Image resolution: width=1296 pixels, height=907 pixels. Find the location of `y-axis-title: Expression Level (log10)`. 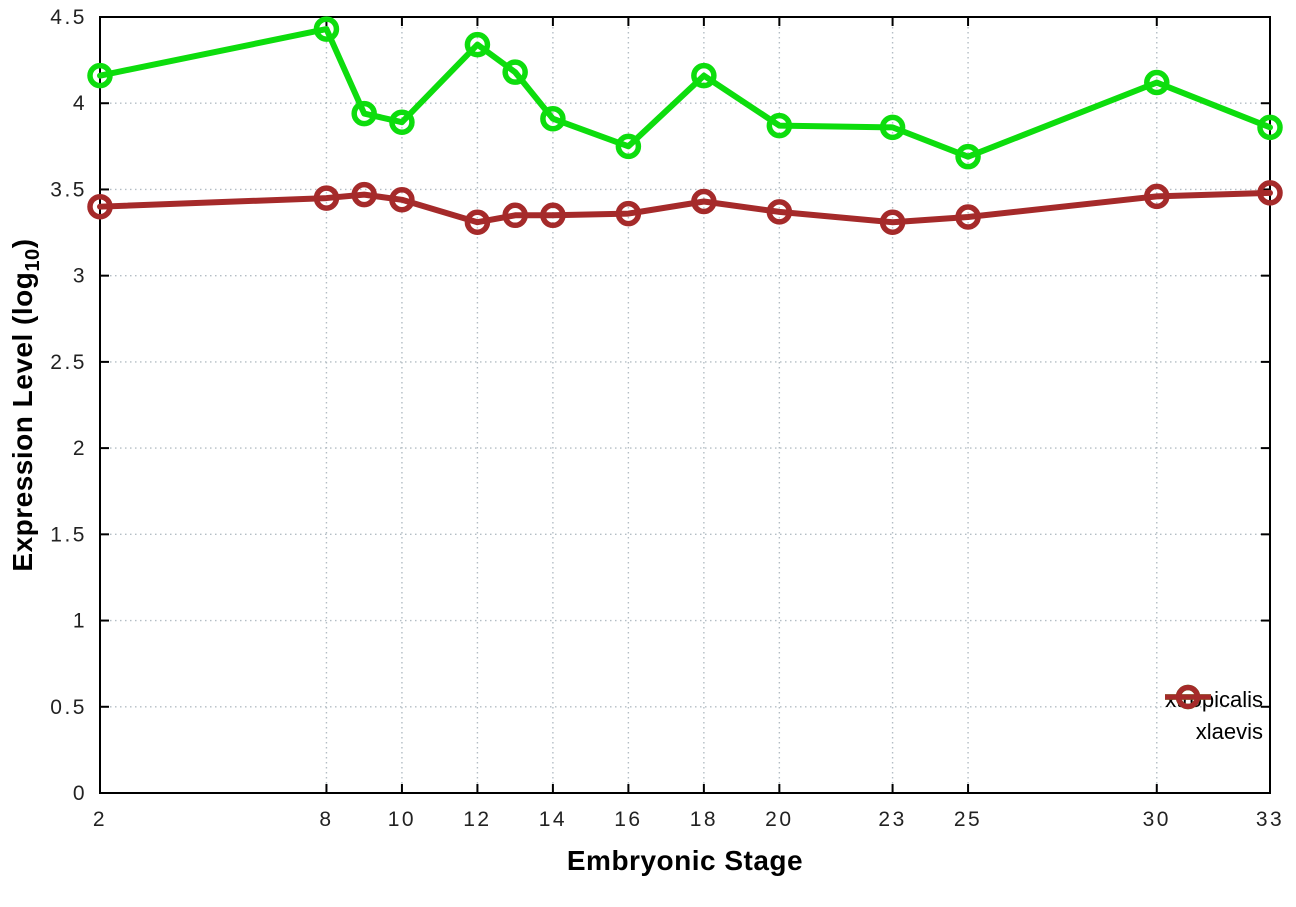

y-axis-title: Expression Level (log10) is located at coordinates (26, 404).